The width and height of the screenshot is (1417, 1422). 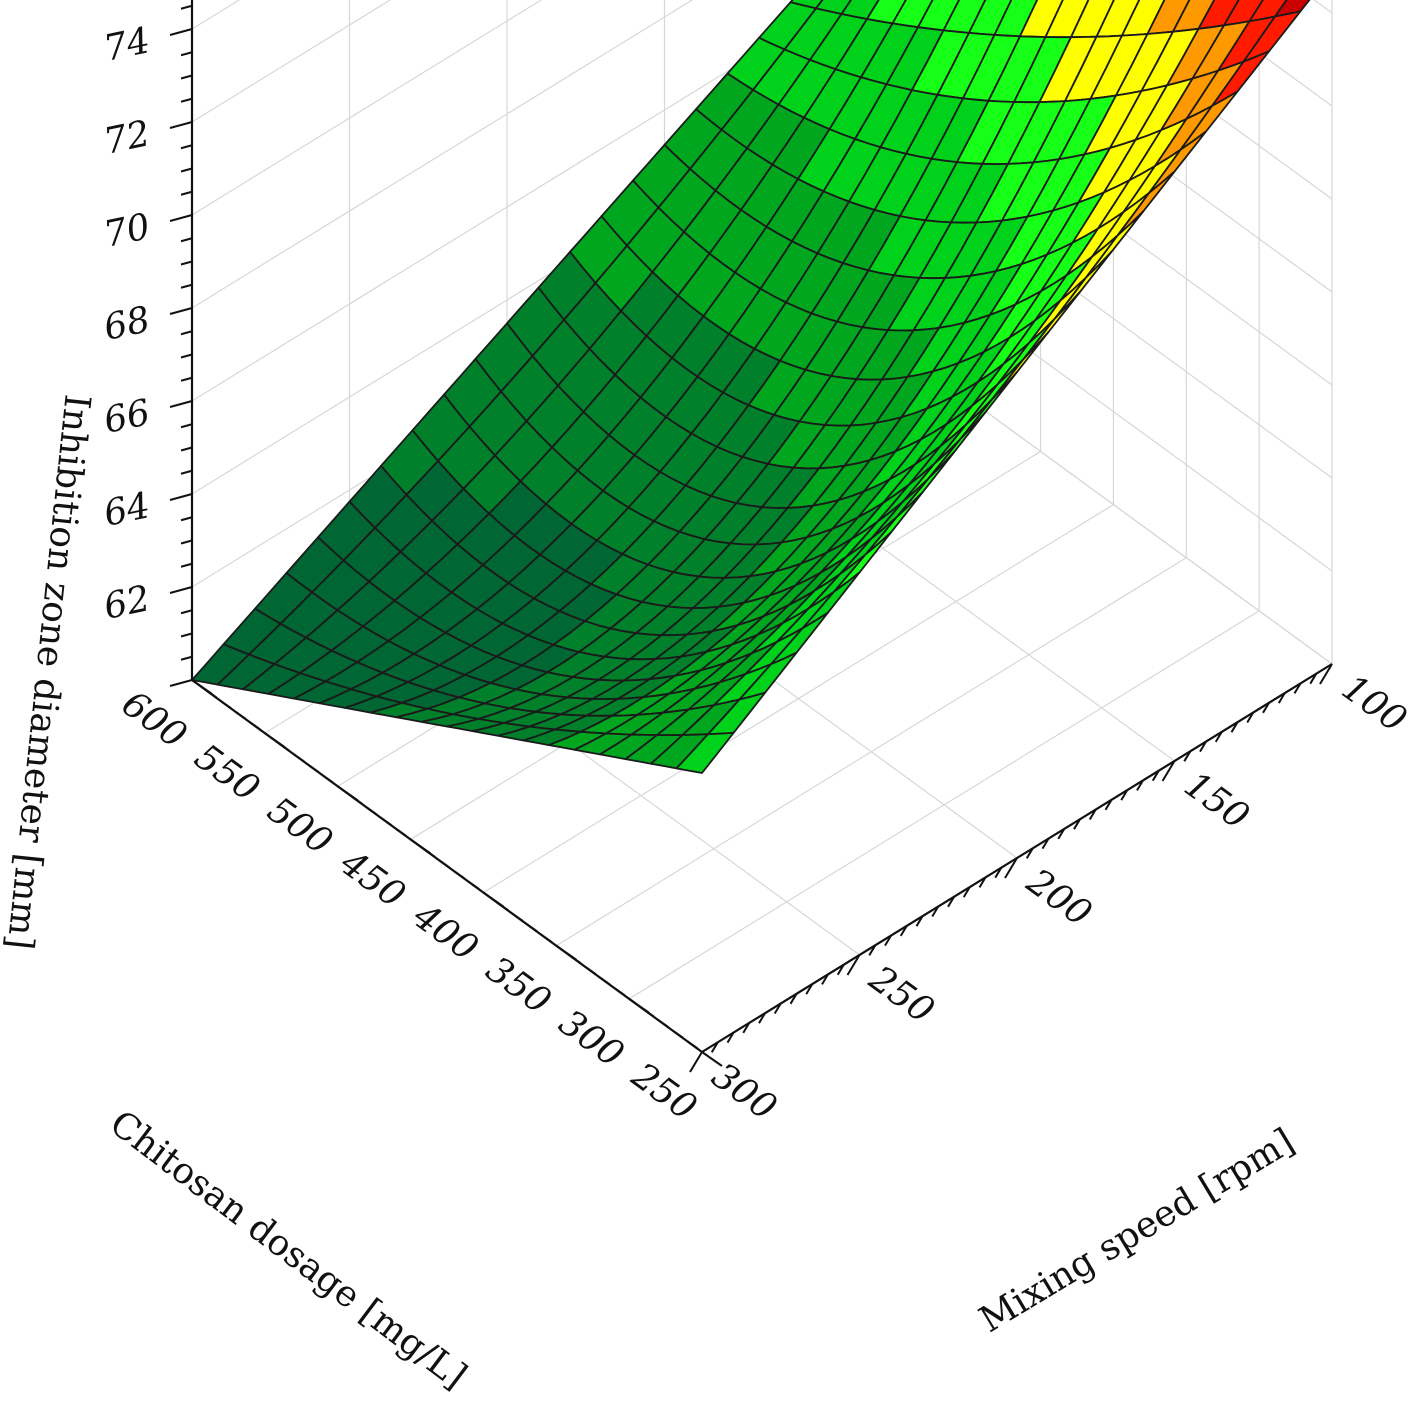 I want to click on z-tick-label: 64, so click(x=126, y=510).